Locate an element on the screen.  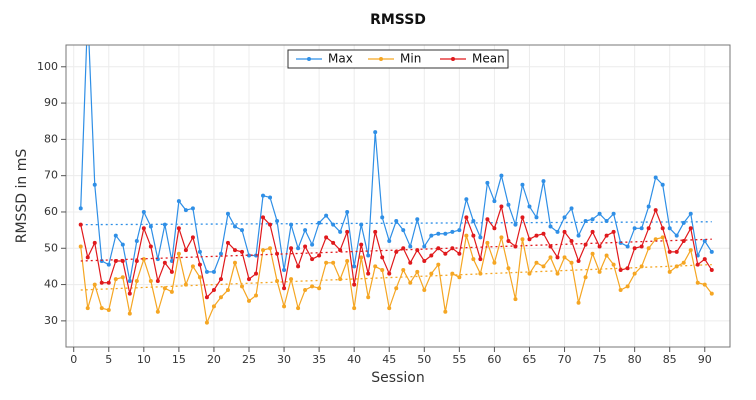
y-tick-label: 100 is located at coordinates (47, 66).